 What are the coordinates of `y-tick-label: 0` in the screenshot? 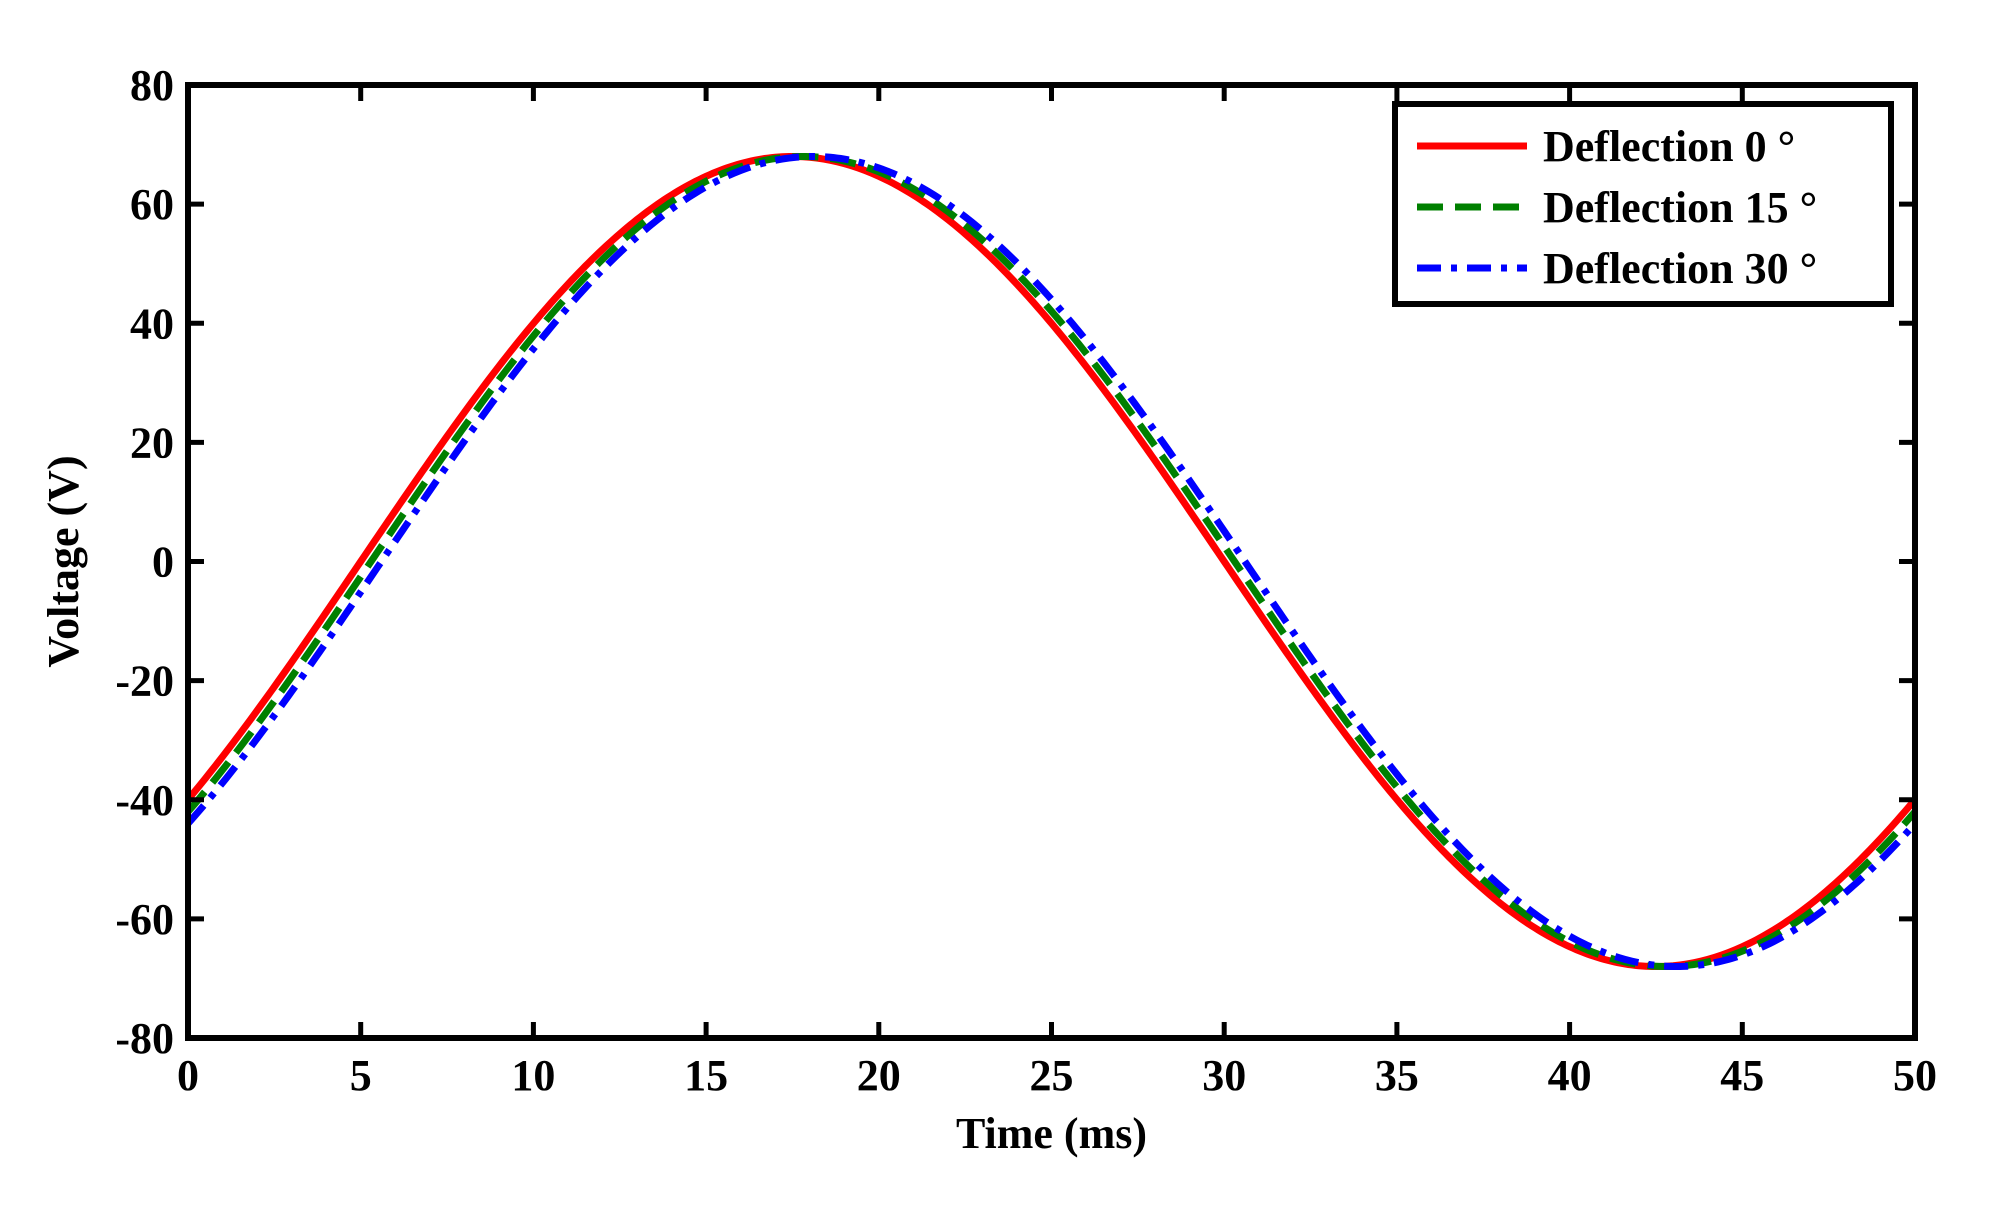 It's located at (163, 562).